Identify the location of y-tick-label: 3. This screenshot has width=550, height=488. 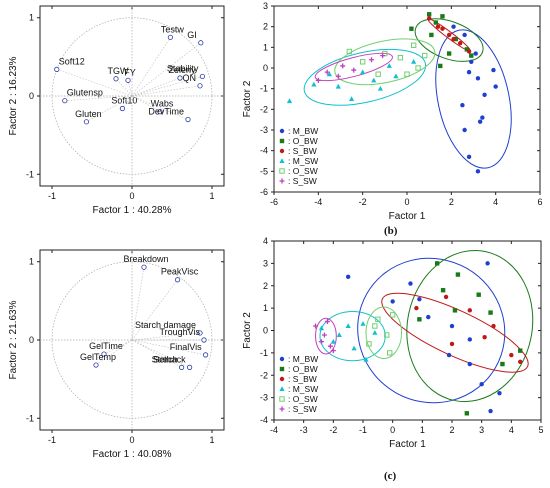
(265, 263).